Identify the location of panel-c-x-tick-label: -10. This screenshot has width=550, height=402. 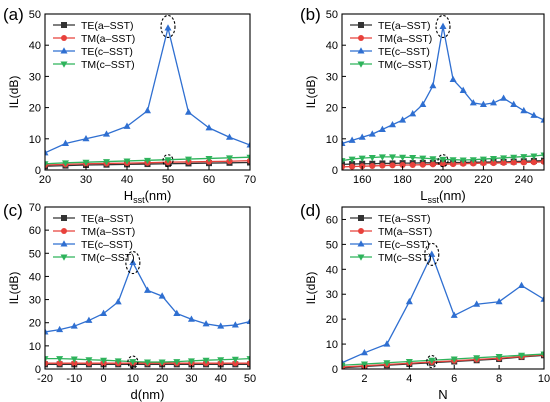
(74, 379).